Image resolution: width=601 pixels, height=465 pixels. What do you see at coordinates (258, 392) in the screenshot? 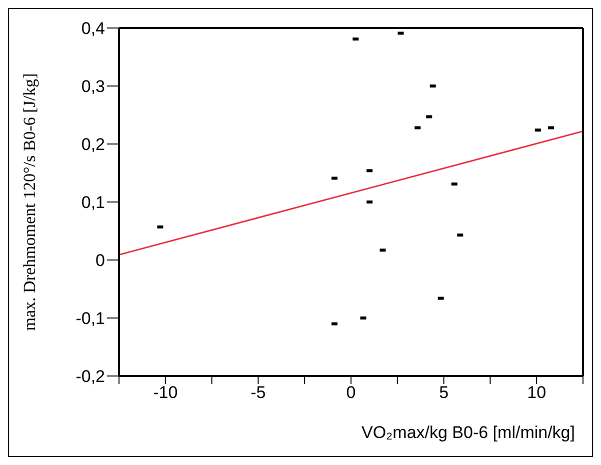
I see `x-tick-label: -5` at bounding box center [258, 392].